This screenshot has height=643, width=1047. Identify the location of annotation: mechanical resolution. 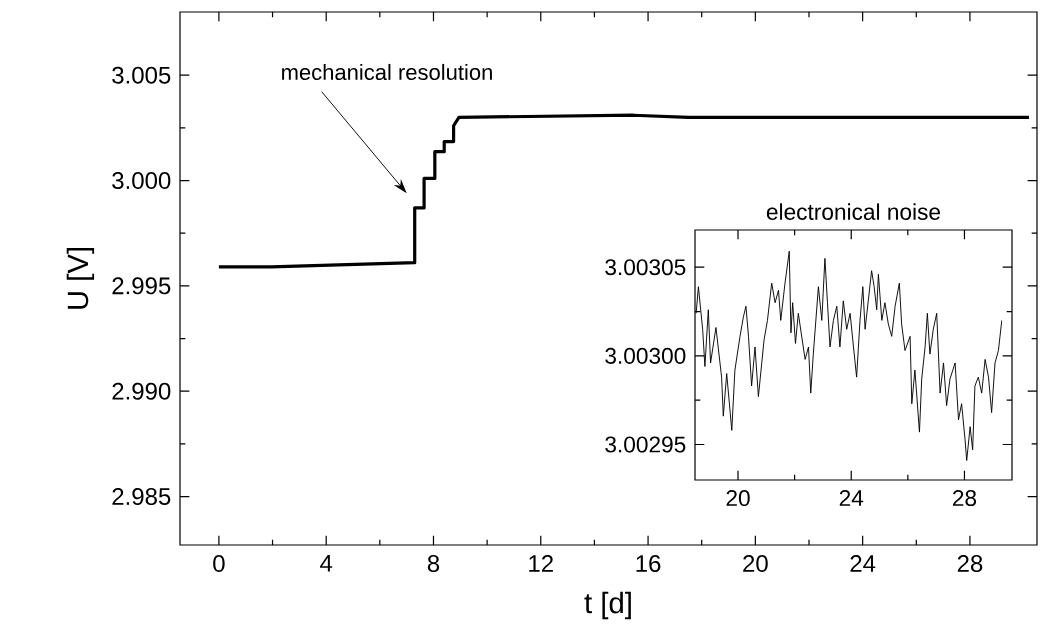
(387, 72).